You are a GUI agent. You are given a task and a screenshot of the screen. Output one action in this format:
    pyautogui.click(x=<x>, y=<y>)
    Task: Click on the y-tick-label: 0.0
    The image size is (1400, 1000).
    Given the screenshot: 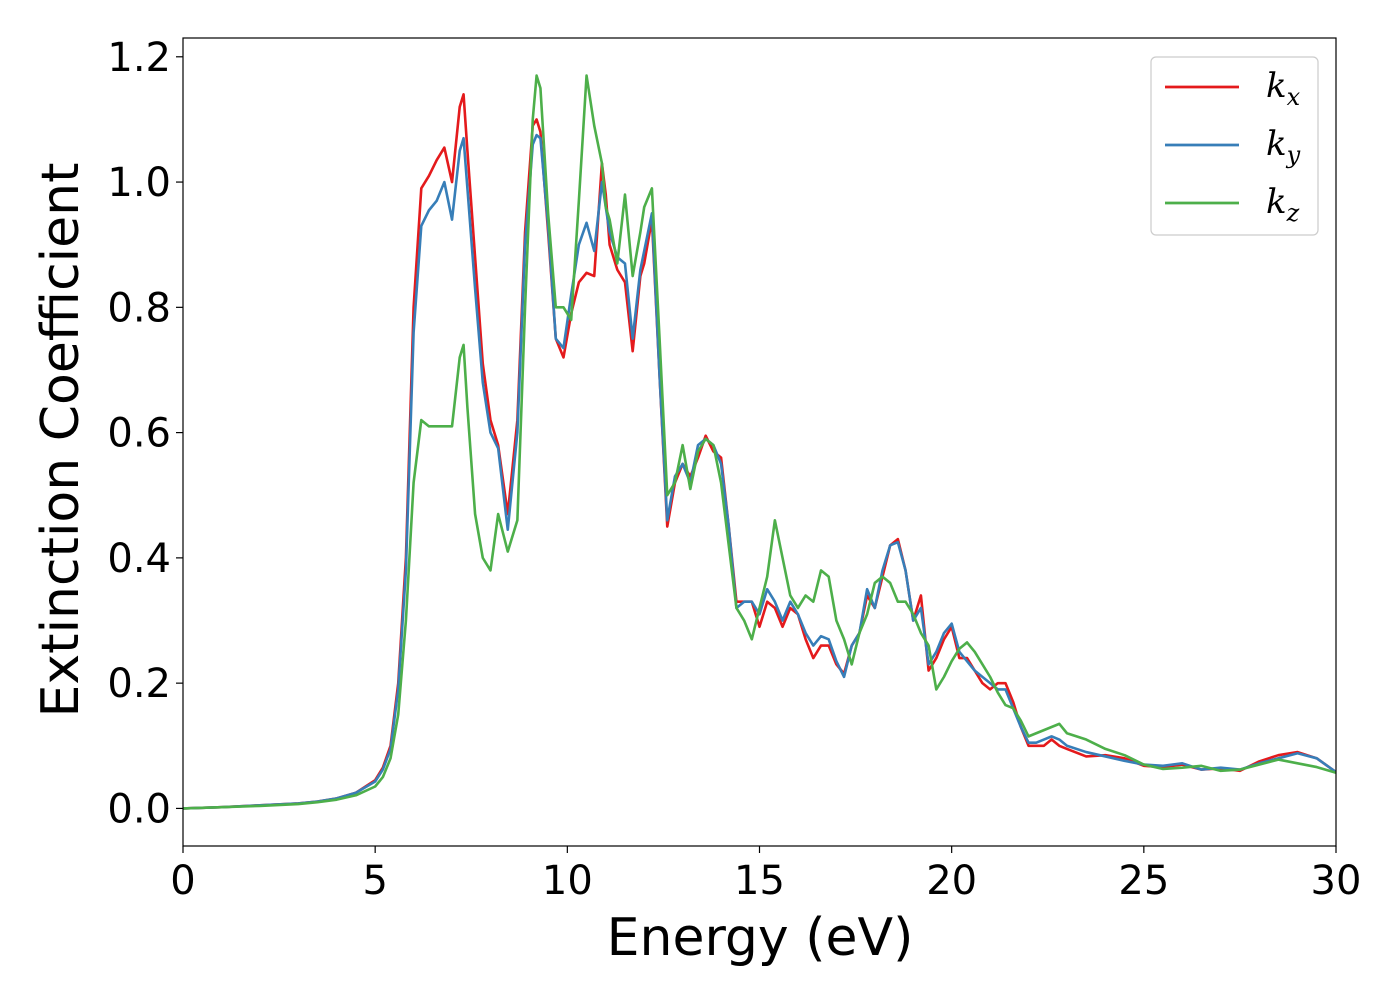 What is the action you would take?
    pyautogui.click(x=139, y=809)
    